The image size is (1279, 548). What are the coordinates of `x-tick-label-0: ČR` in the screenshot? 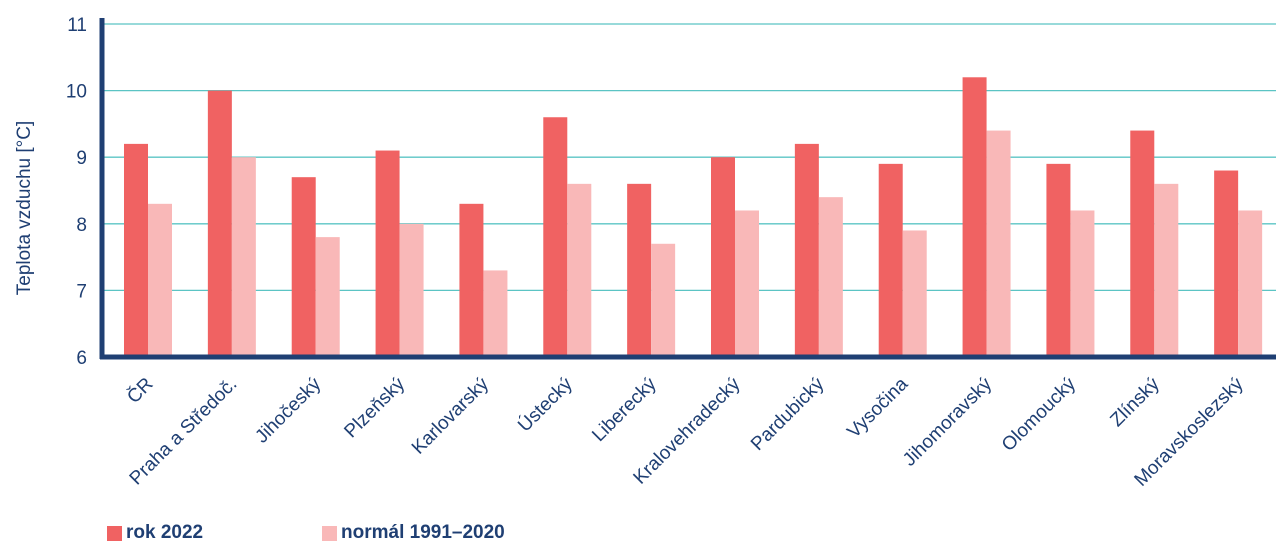 It's located at (140, 390).